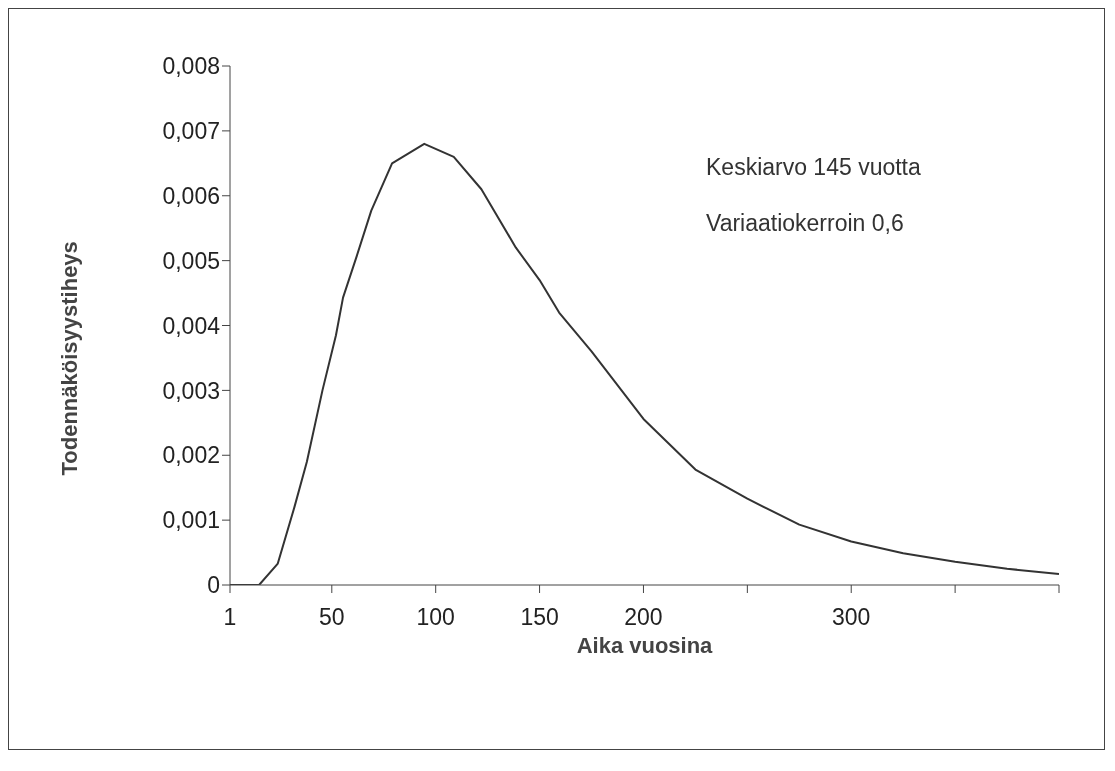 The height and width of the screenshot is (771, 1115). I want to click on y-tick-label: 0,006, so click(191, 195).